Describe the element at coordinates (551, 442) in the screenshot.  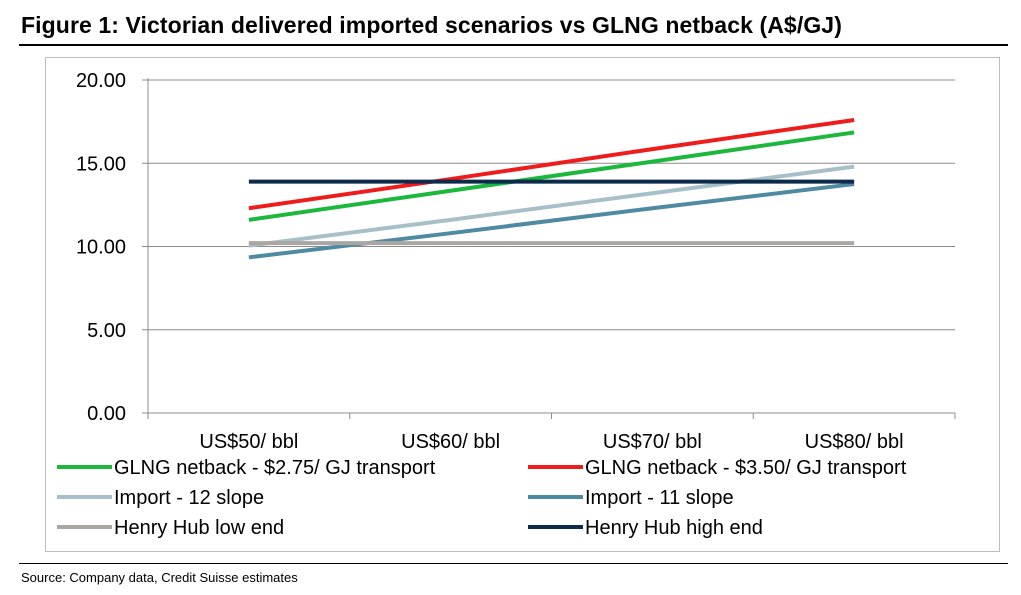
I see `x-tick-labels: US$50/ bbl US$60/ bbl US$70/ bbl US$80/ bbl` at that location.